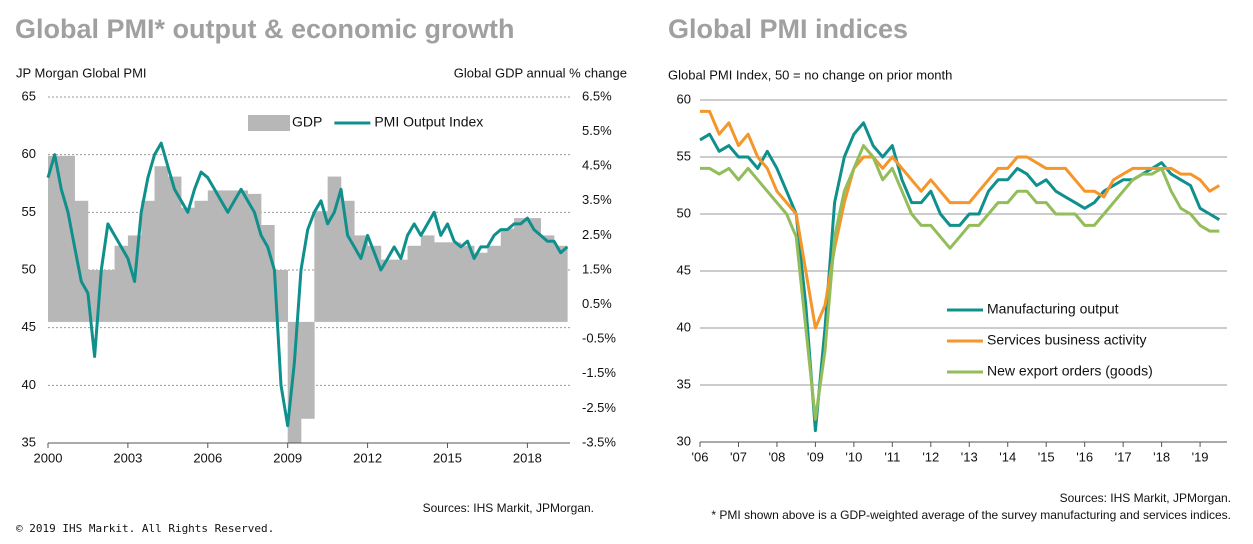 Image resolution: width=1253 pixels, height=544 pixels. I want to click on legend-label: Services business activity, so click(1067, 340).